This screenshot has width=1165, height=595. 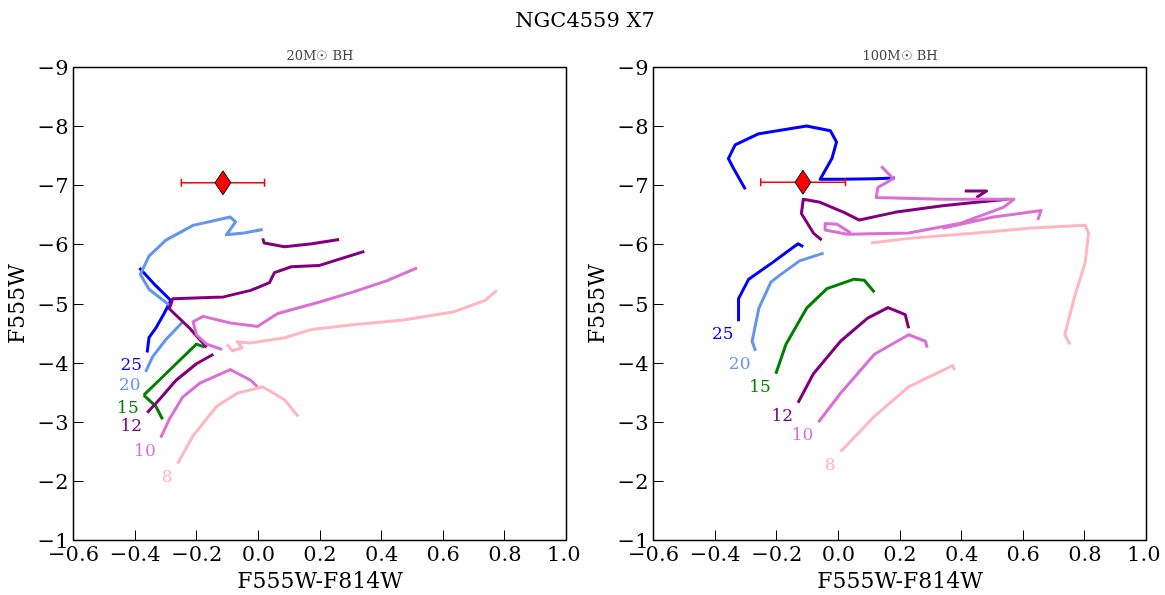 What do you see at coordinates (760, 385) in the screenshot?
I see `series-label: 15` at bounding box center [760, 385].